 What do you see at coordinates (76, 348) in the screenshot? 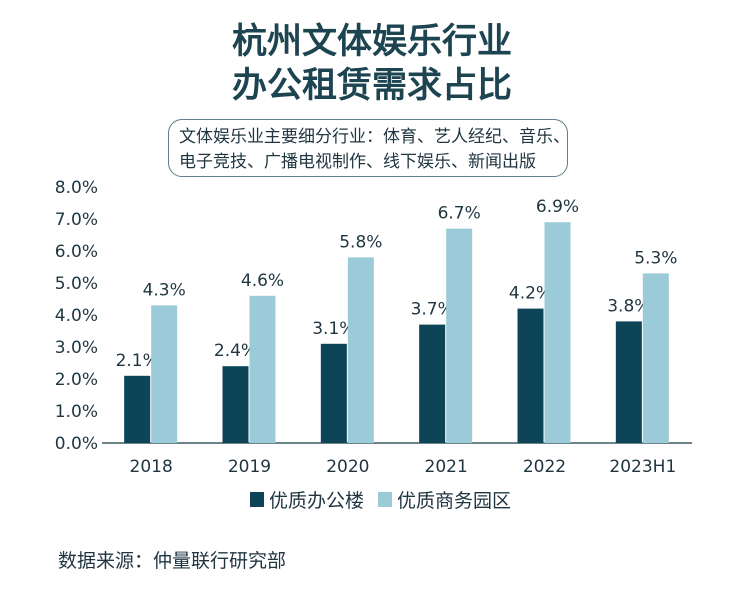
I see `y-tick-label: 3.0%` at bounding box center [76, 348].